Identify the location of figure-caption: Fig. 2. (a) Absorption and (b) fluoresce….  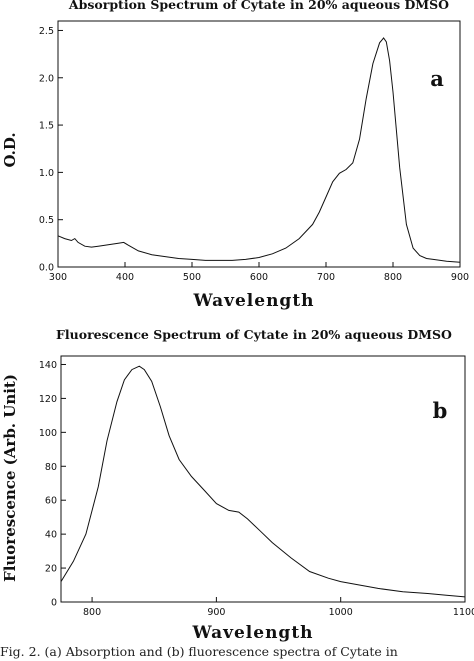
(199, 651).